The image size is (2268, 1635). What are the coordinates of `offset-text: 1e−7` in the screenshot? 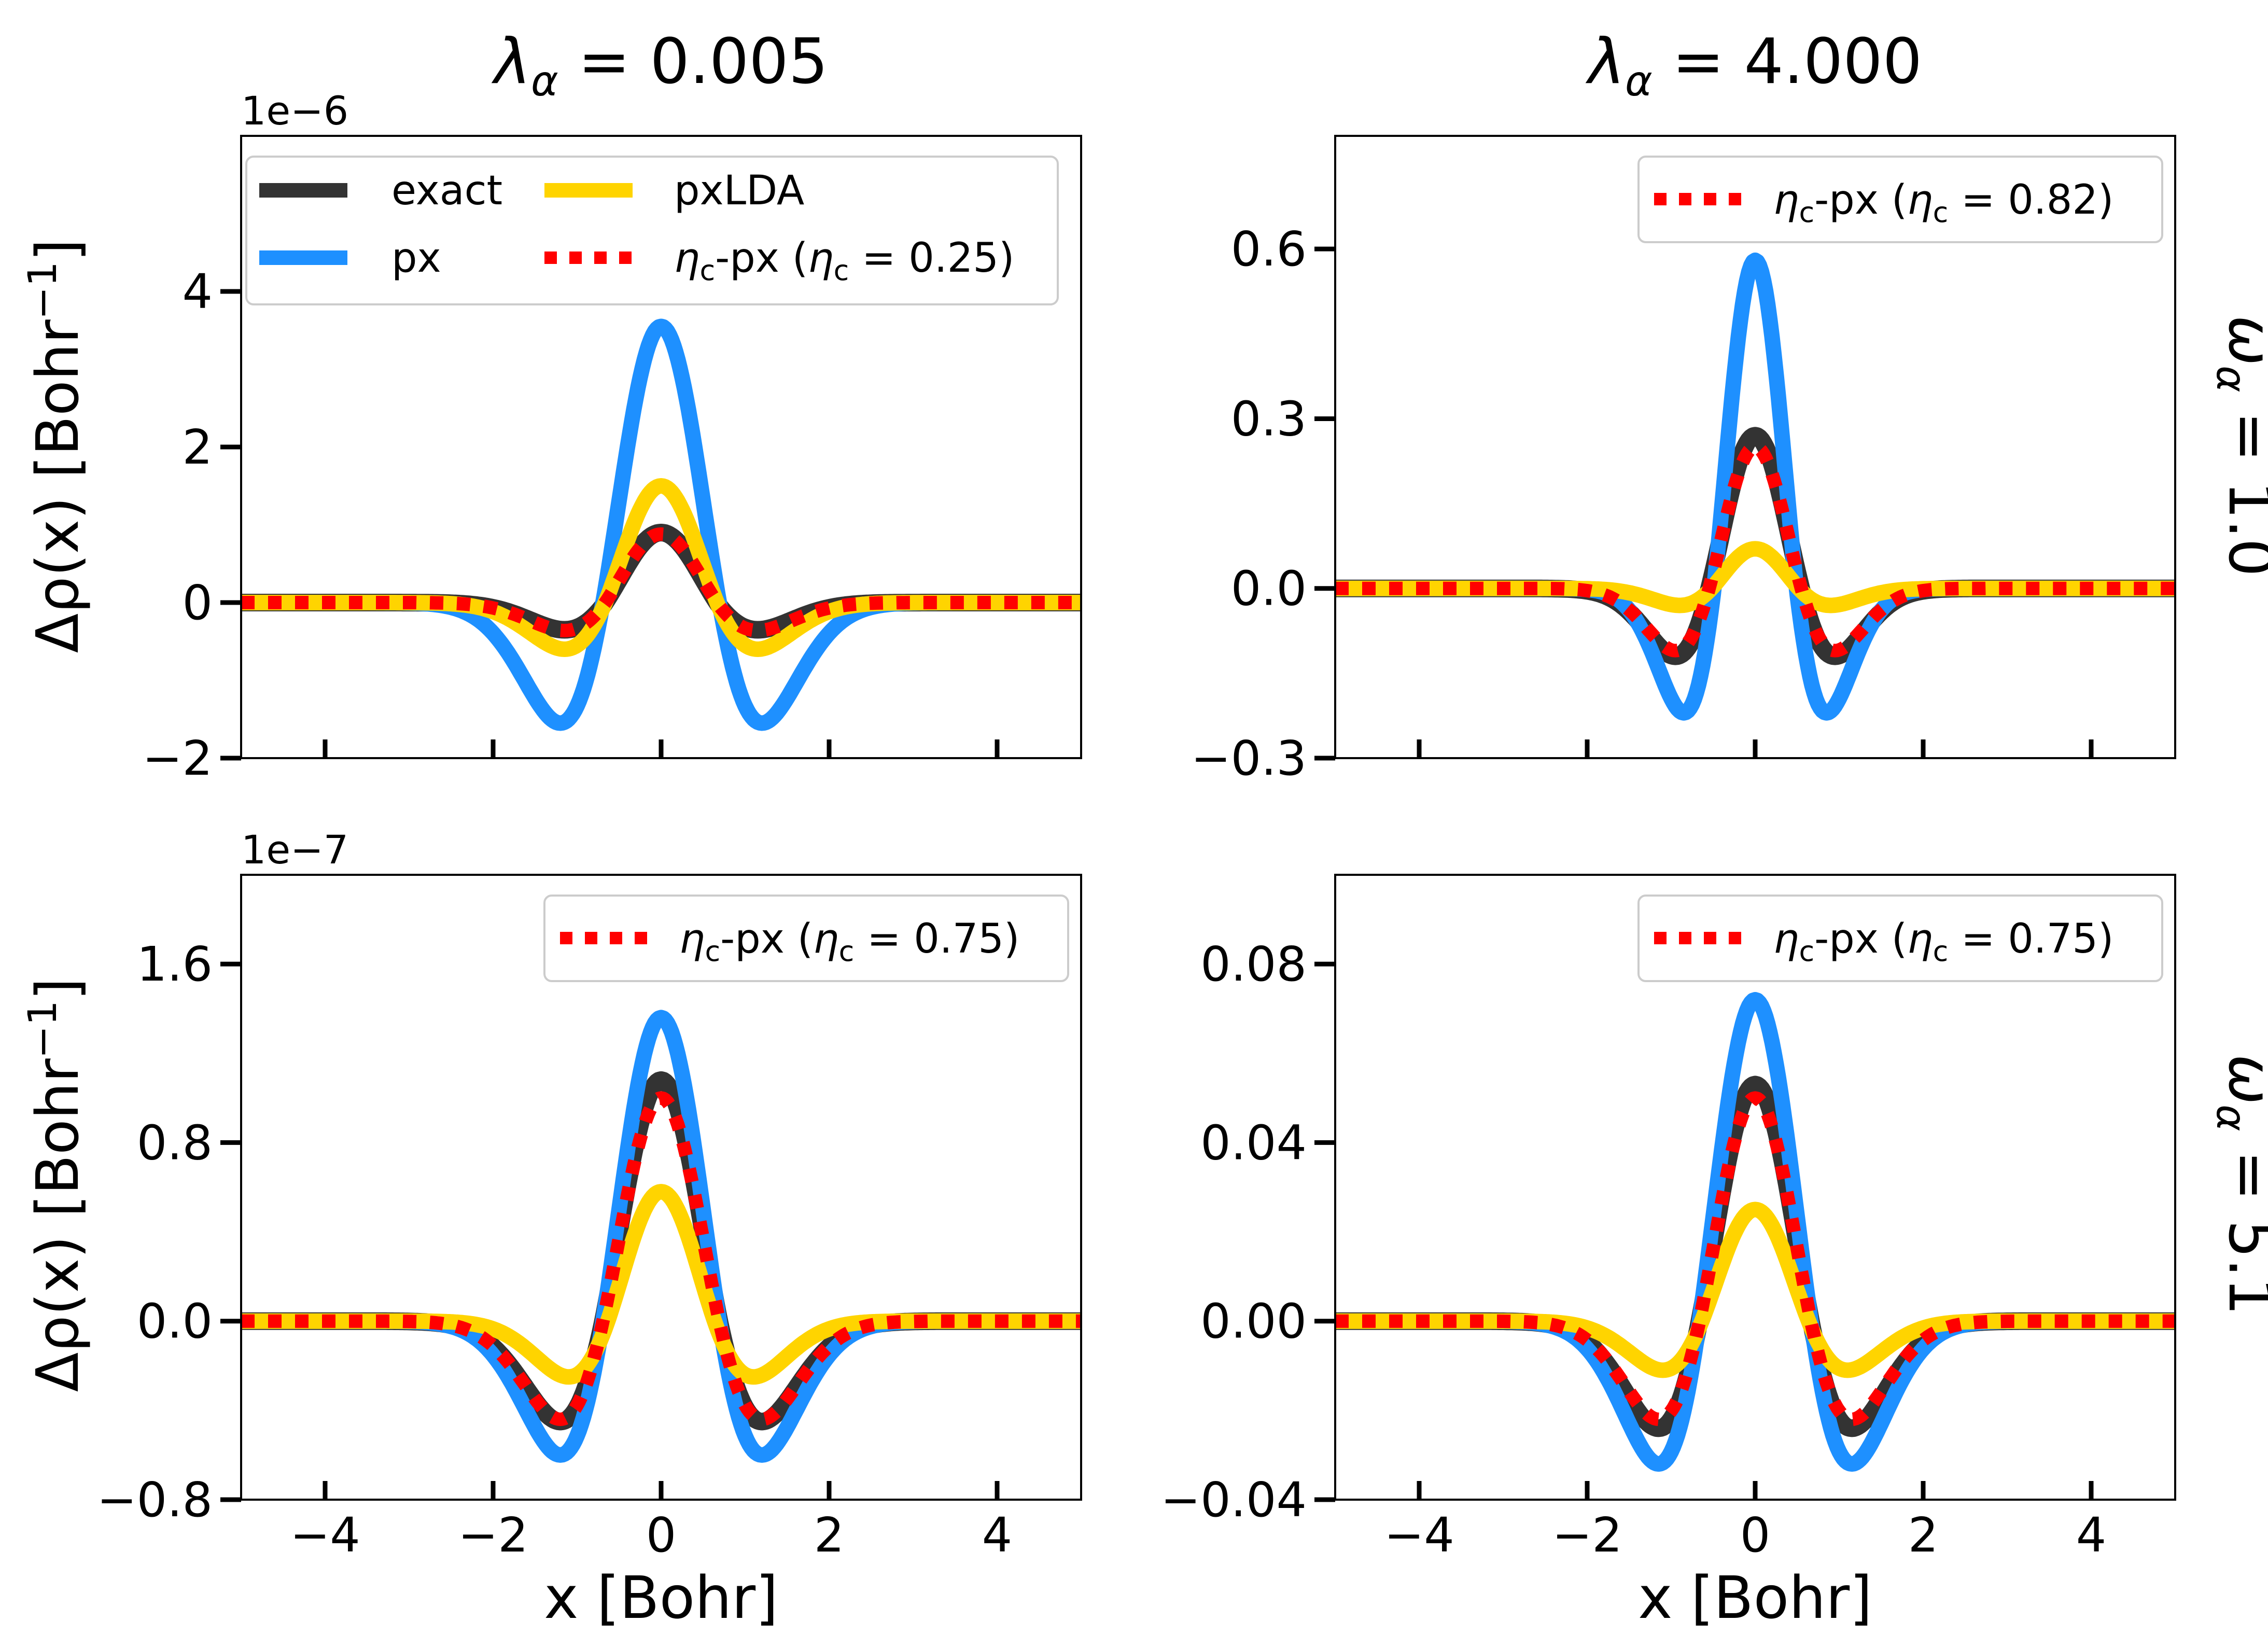 It's located at (294, 850).